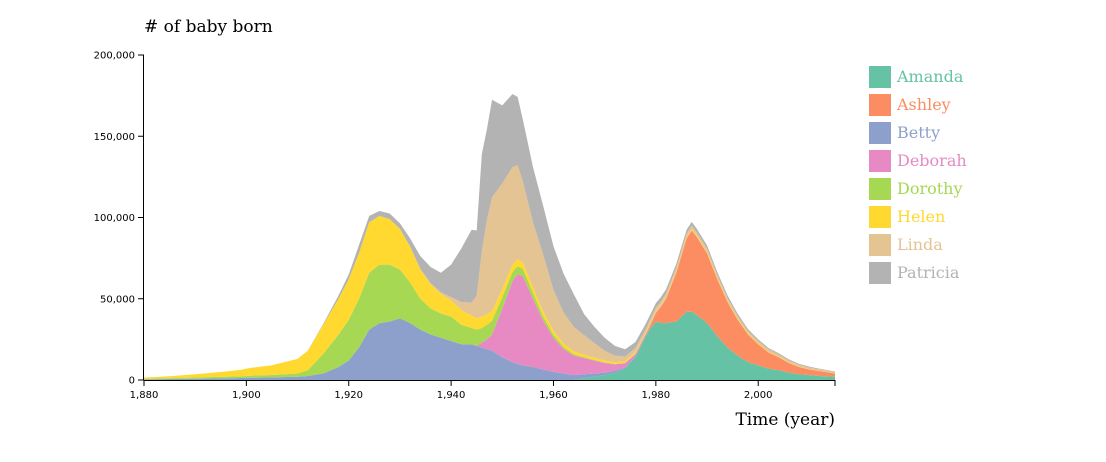 The image size is (1106, 462). Describe the element at coordinates (928, 272) in the screenshot. I see `legend-label-patricia: Patricia` at that location.